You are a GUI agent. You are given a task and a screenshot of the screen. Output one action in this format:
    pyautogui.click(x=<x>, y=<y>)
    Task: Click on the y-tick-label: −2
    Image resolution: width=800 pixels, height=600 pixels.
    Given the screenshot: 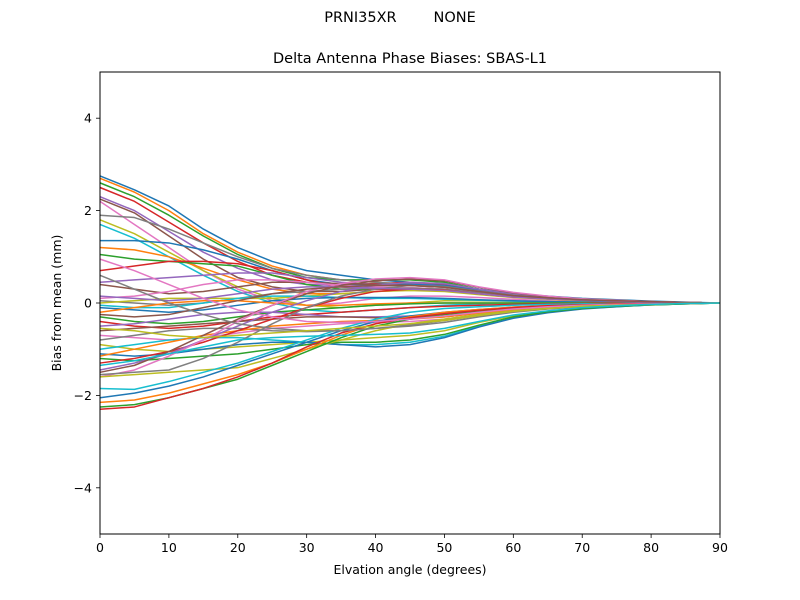 What is the action you would take?
    pyautogui.click(x=83, y=395)
    